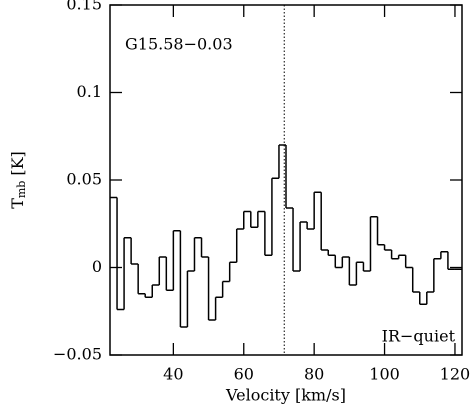 This screenshot has width=470, height=408. What do you see at coordinates (179, 44) in the screenshot?
I see `annotation: G15.58−0.03` at bounding box center [179, 44].